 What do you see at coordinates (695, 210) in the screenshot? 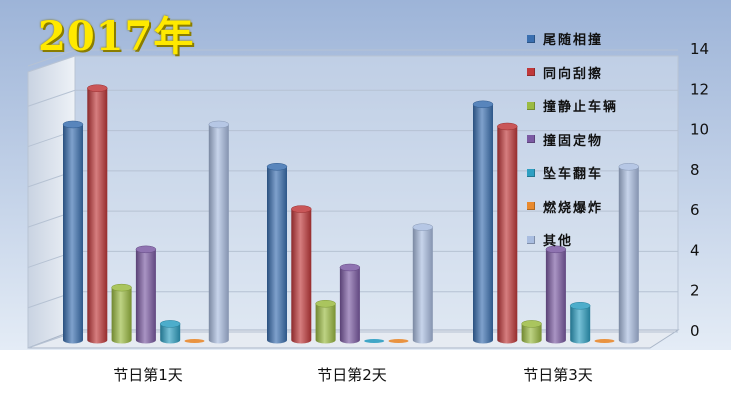
I see `y-tick-label: 6` at bounding box center [695, 210].